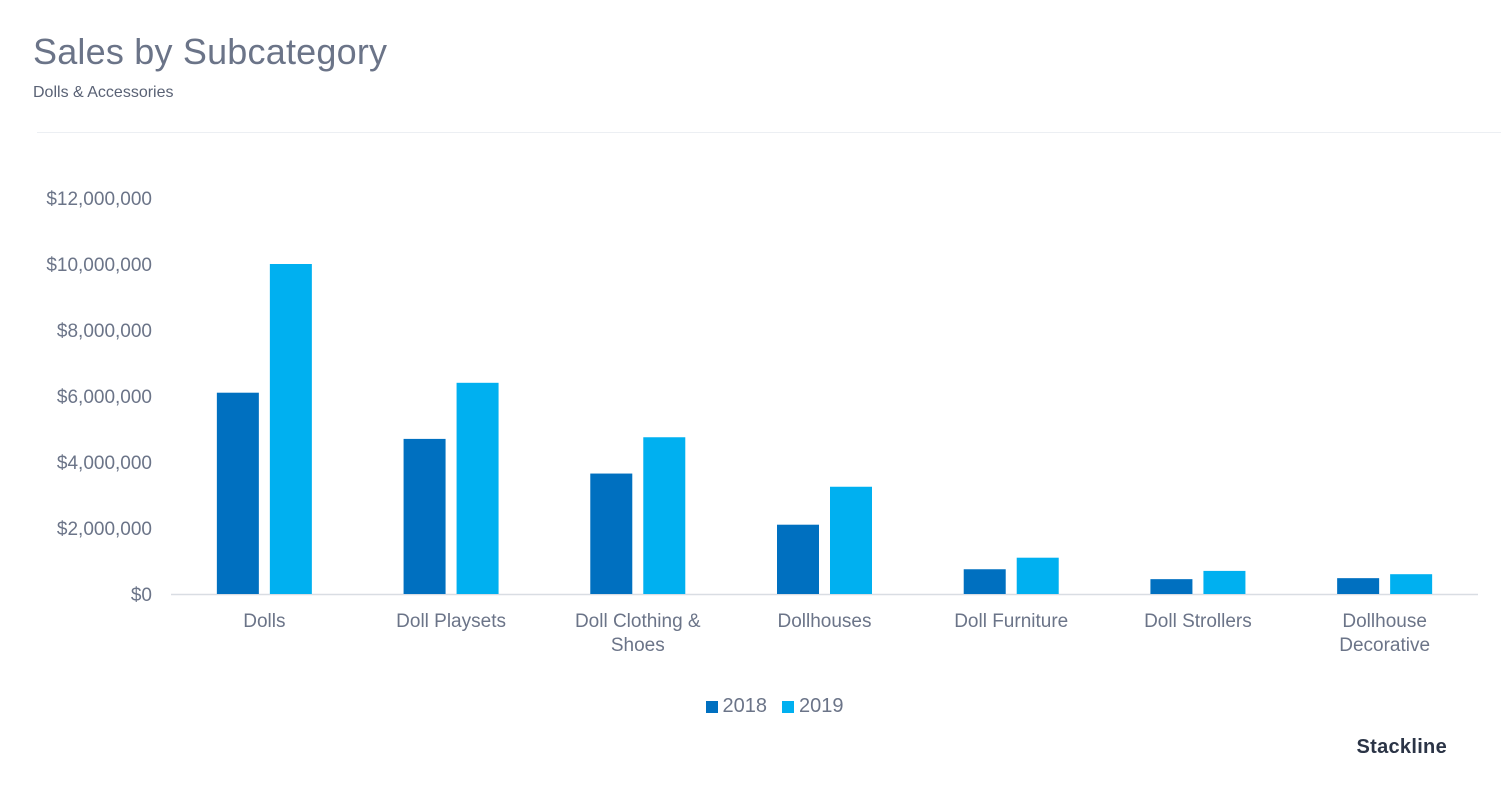  I want to click on chart-title: Sales by Subcategory, so click(210, 51).